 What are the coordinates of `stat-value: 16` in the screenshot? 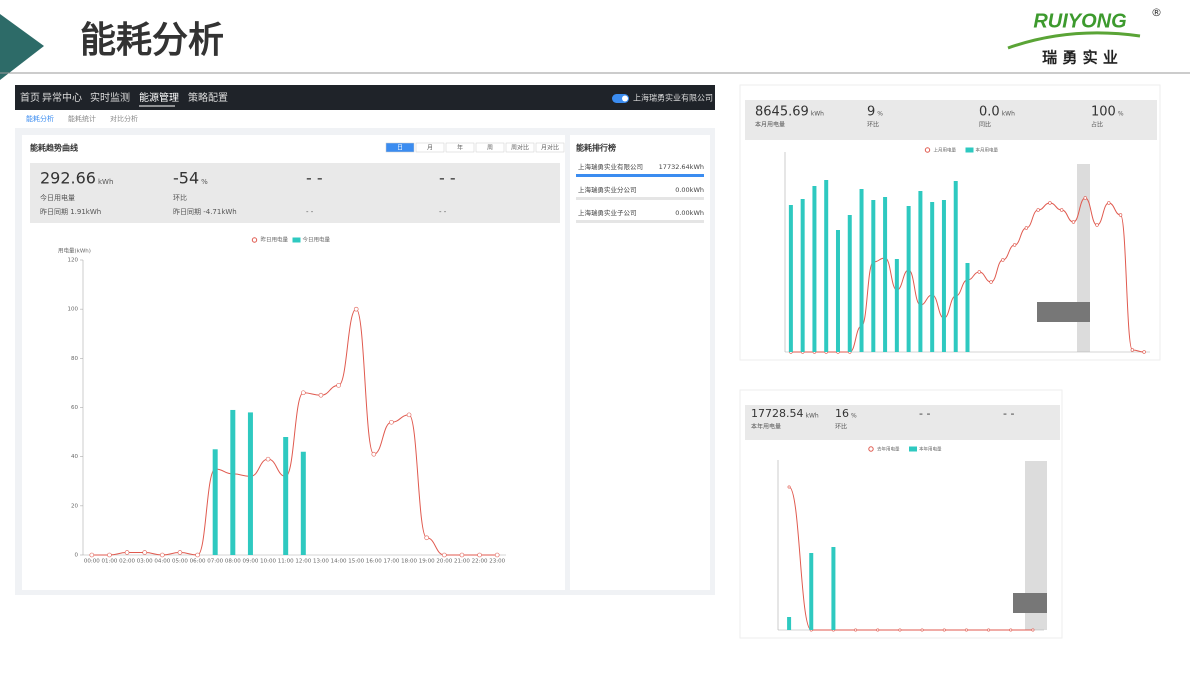 It's located at (842, 413).